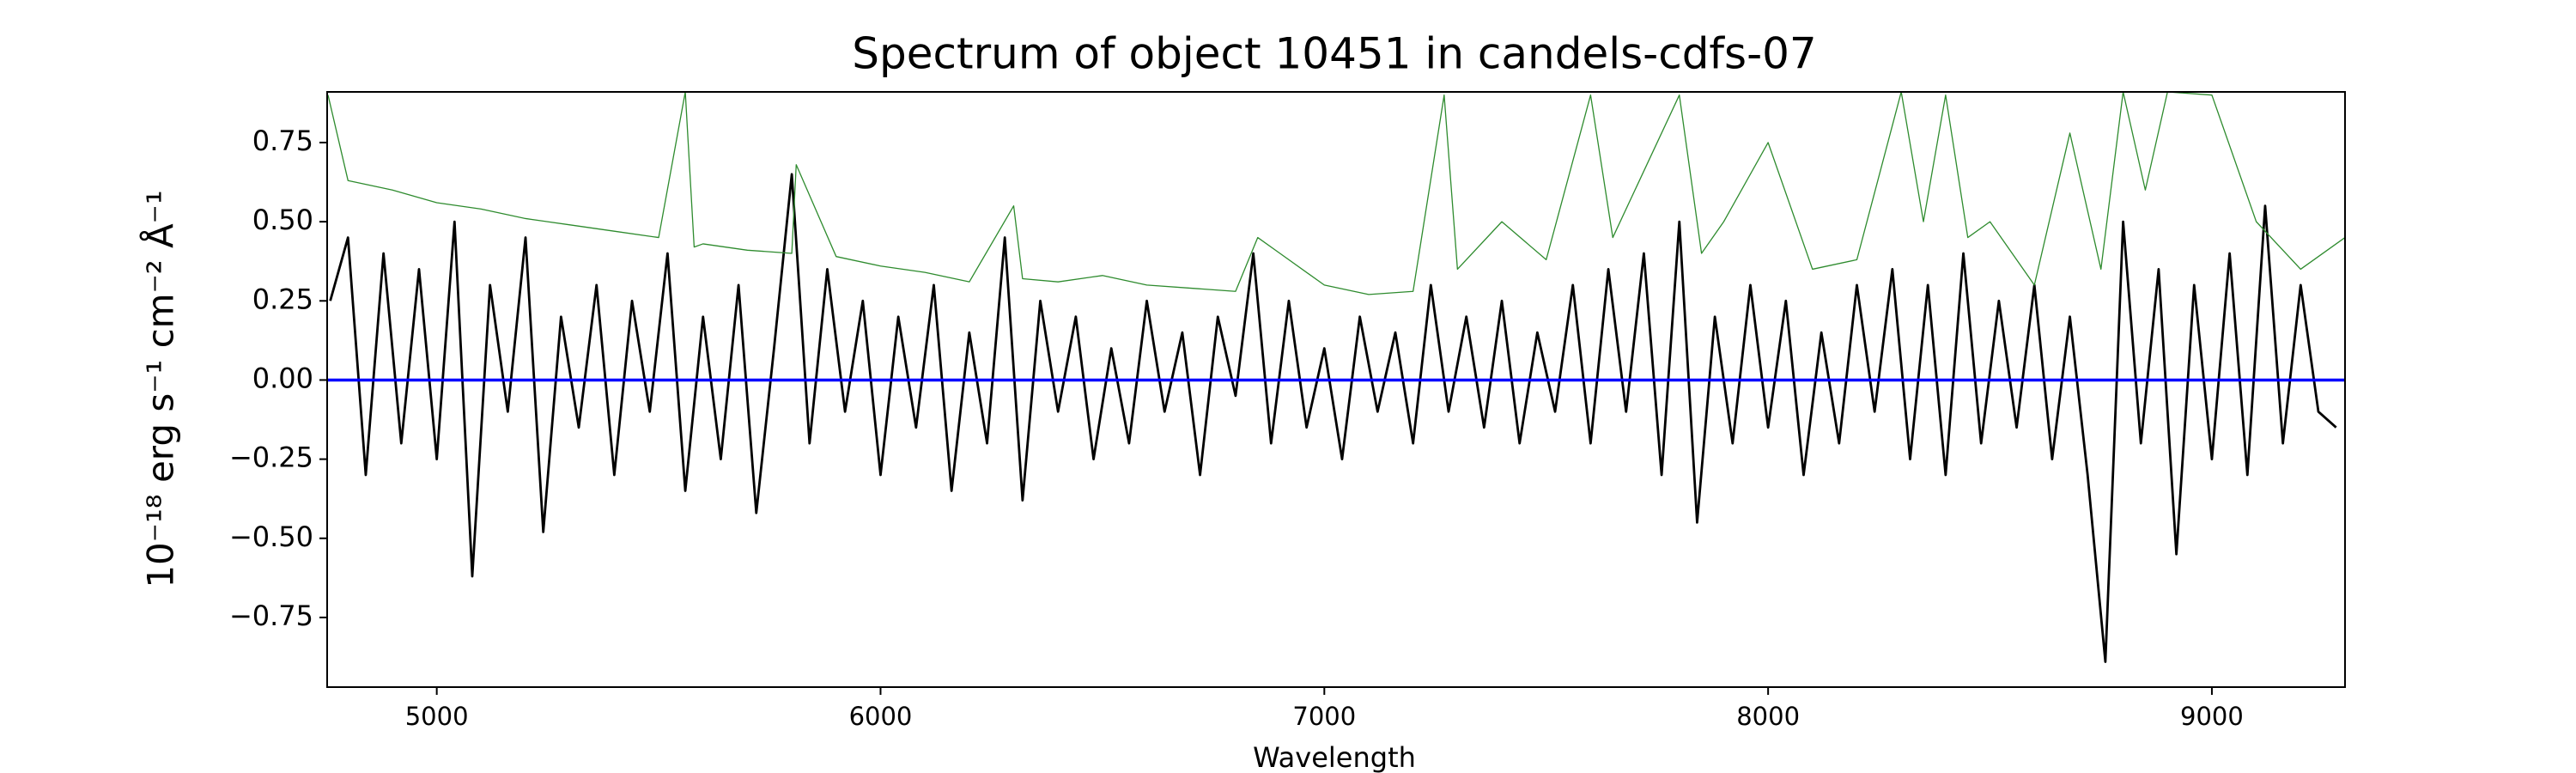  I want to click on y-tick-label: −0.75, so click(271, 616).